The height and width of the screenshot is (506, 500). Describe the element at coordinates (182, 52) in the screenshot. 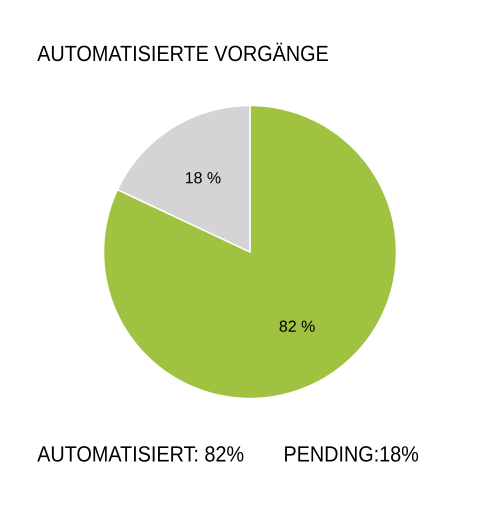

I see `chart-title: AUTOMATISIERTE VORGÄNGE` at that location.